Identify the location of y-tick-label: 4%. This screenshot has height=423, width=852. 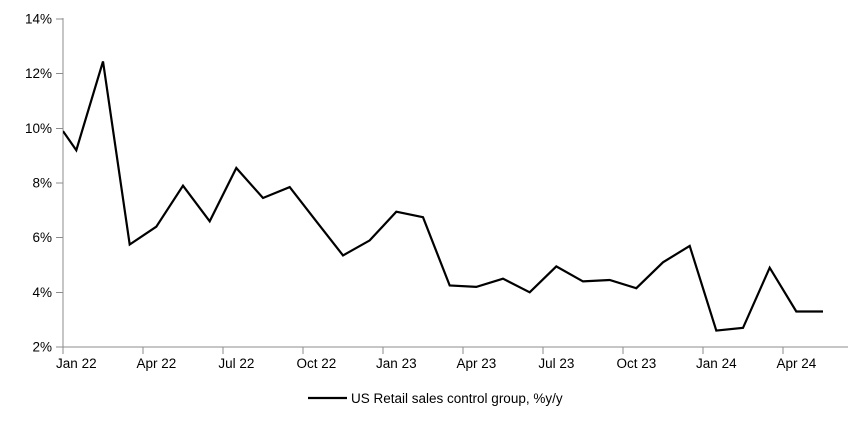
(42, 292).